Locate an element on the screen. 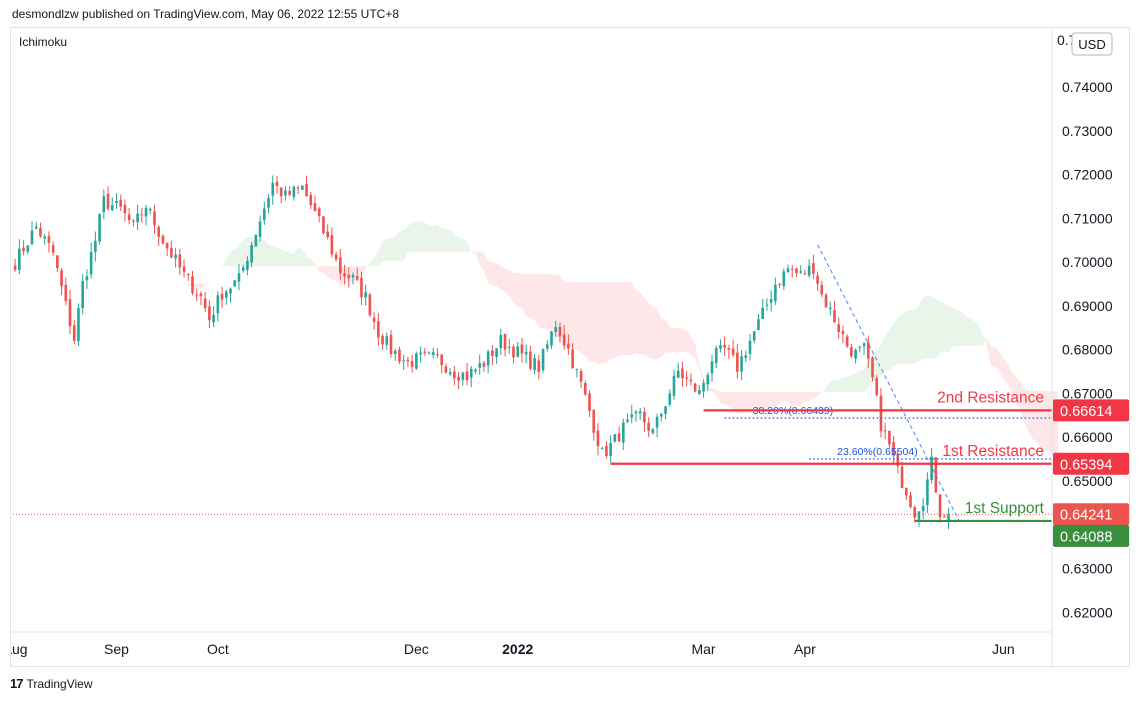  price-badge-label: 0.64241 is located at coordinates (1086, 516).